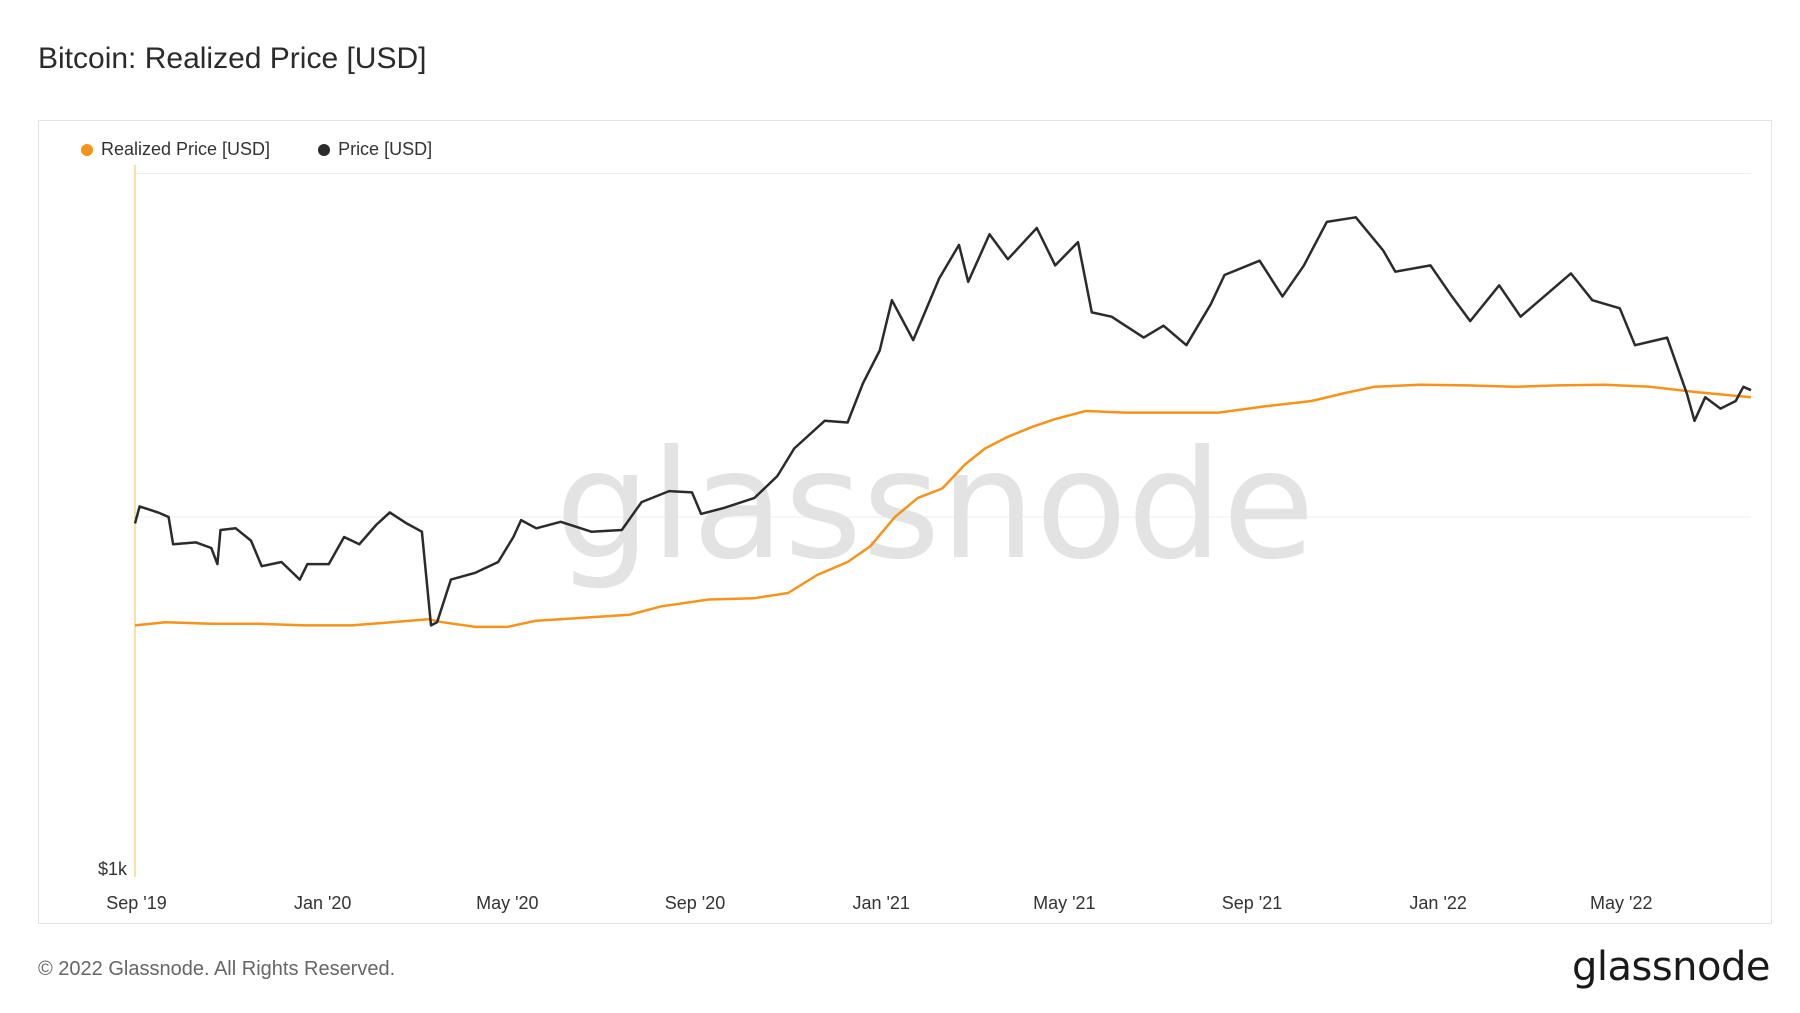  What do you see at coordinates (322, 903) in the screenshot?
I see `x-tick-label-1: Jan '20` at bounding box center [322, 903].